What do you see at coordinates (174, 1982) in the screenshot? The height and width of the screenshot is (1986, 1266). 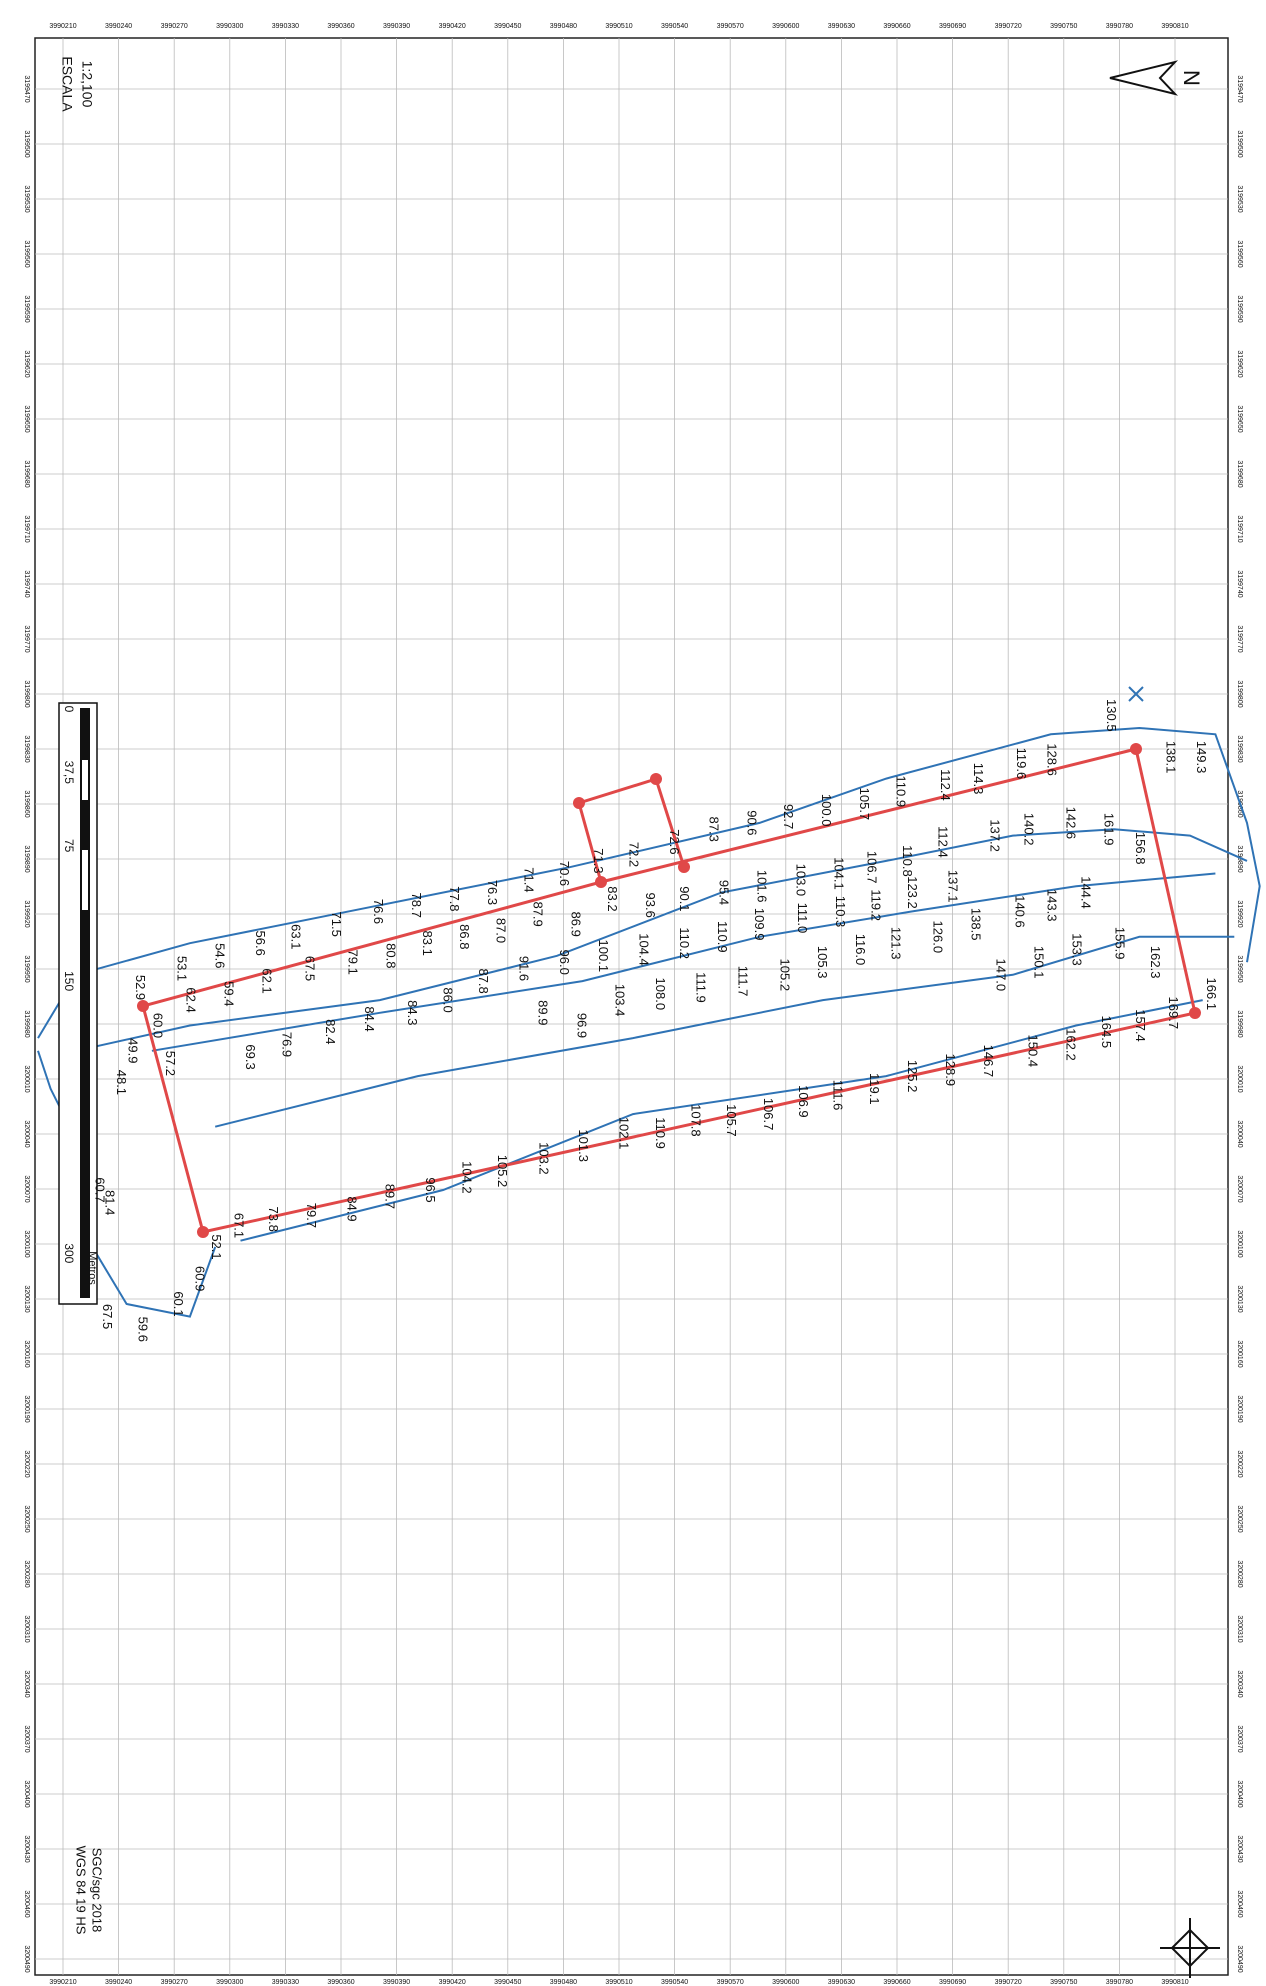 I see `easting-label: 3990270` at bounding box center [174, 1982].